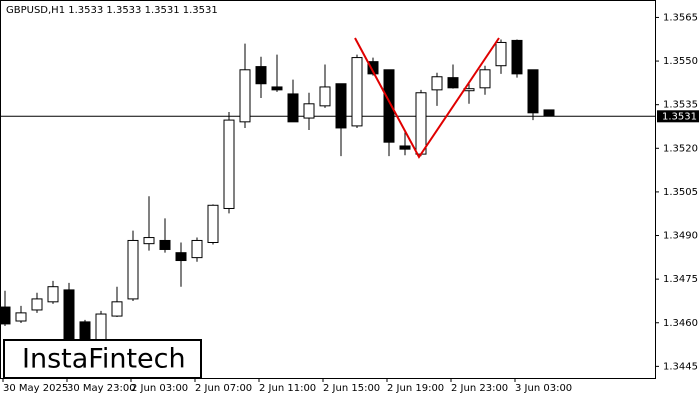  What do you see at coordinates (680, 105) in the screenshot?
I see `y-tick-label: 1.3535` at bounding box center [680, 105].